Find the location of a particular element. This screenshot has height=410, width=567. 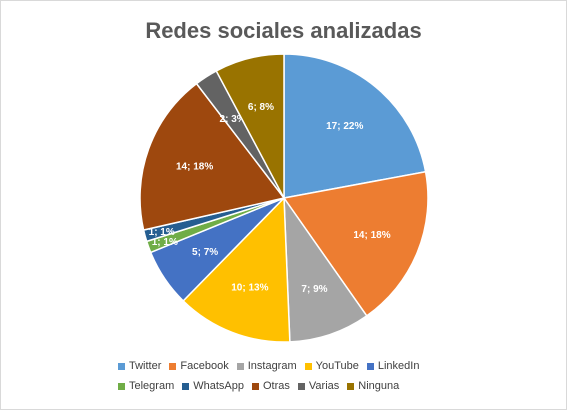

legend-item-telegram: Telegram is located at coordinates (146, 386).